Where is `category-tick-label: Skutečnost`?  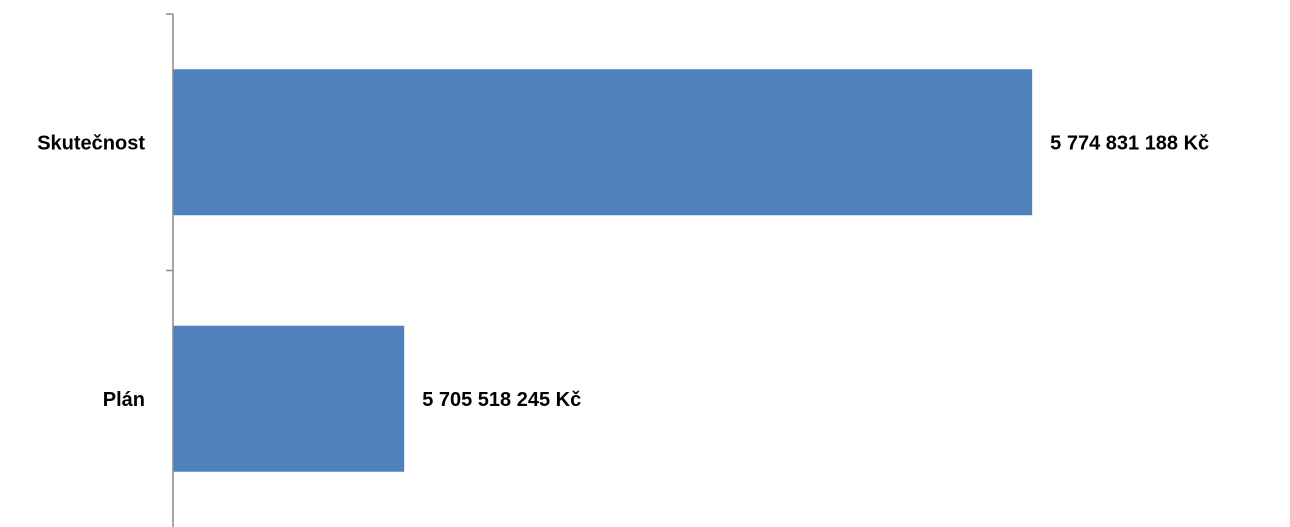 category-tick-label: Skutečnost is located at coordinates (91, 143).